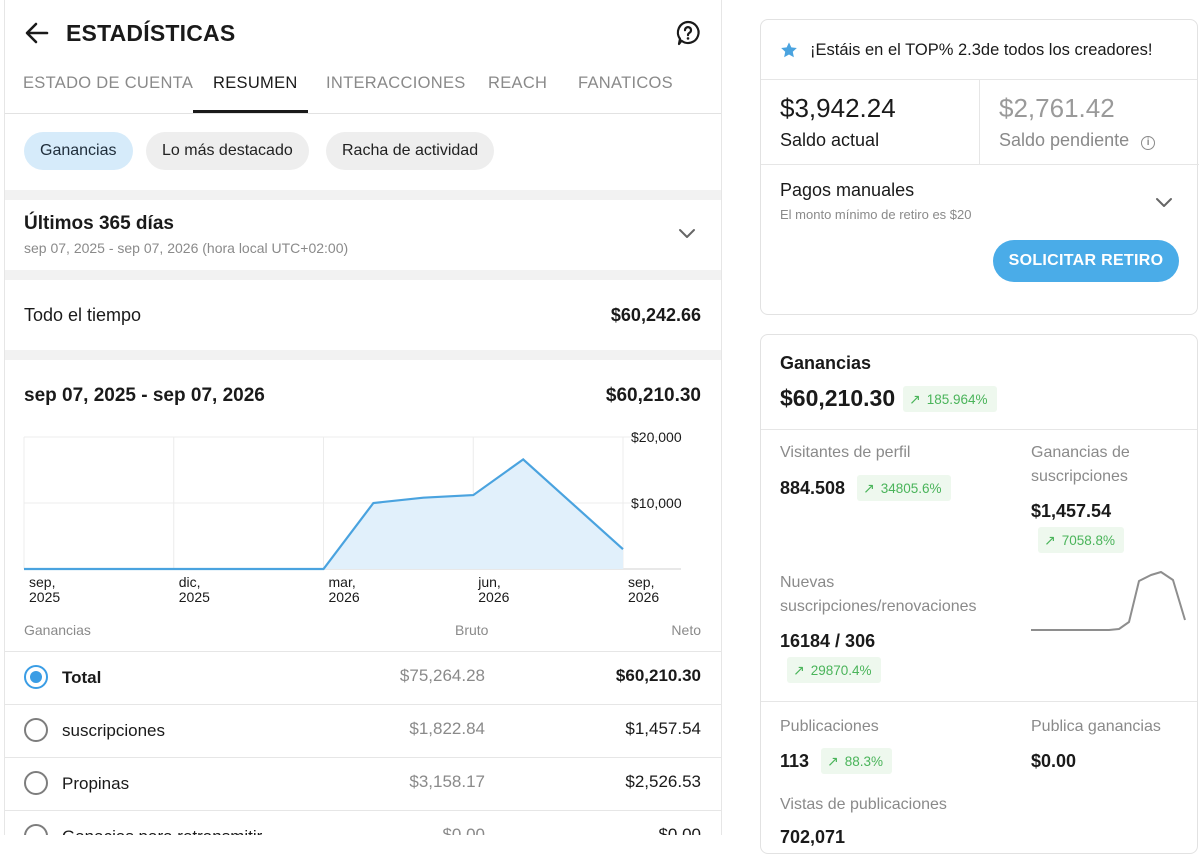 The width and height of the screenshot is (1200, 854). I want to click on subs-earnings-change-badge: ↗ 7058.8%, so click(1081, 540).